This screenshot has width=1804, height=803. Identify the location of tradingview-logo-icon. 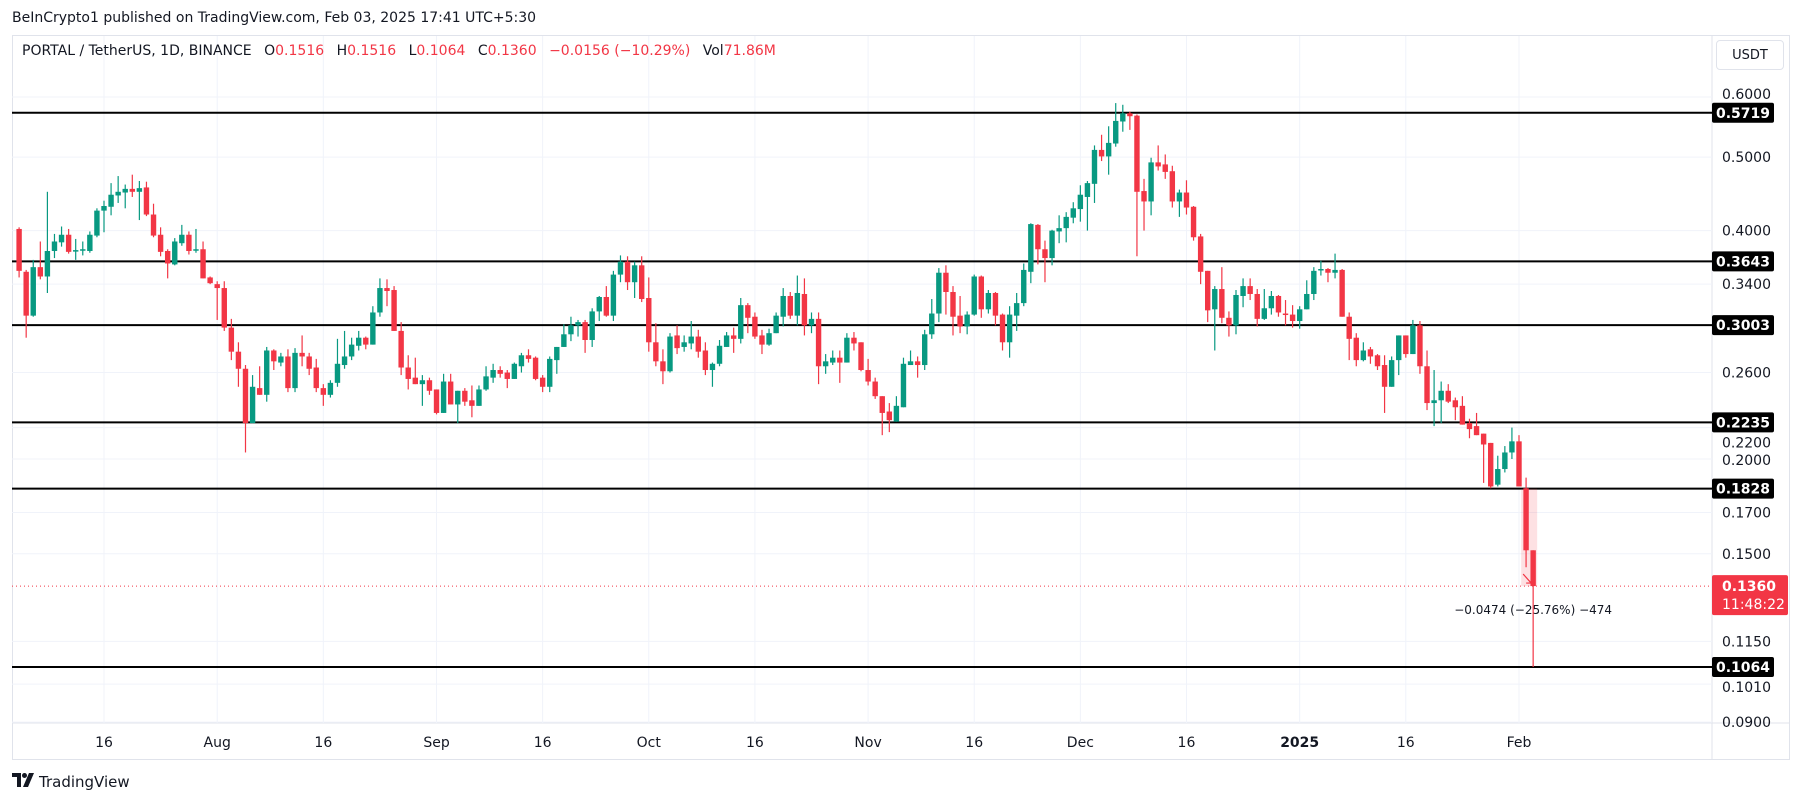
(23, 781).